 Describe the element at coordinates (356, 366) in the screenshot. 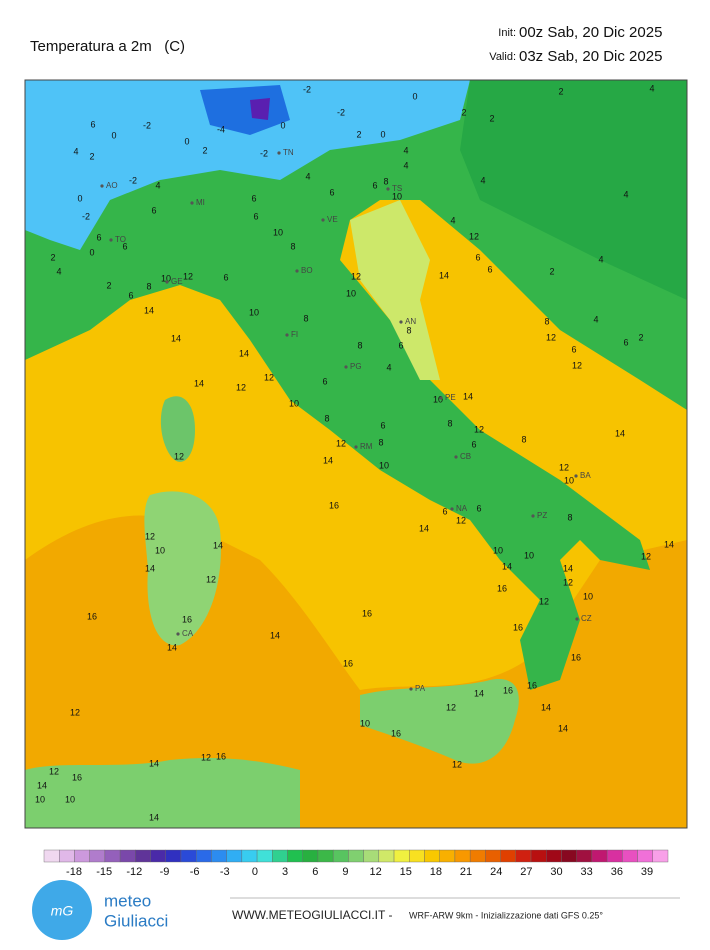

I see `city-label: PG` at that location.